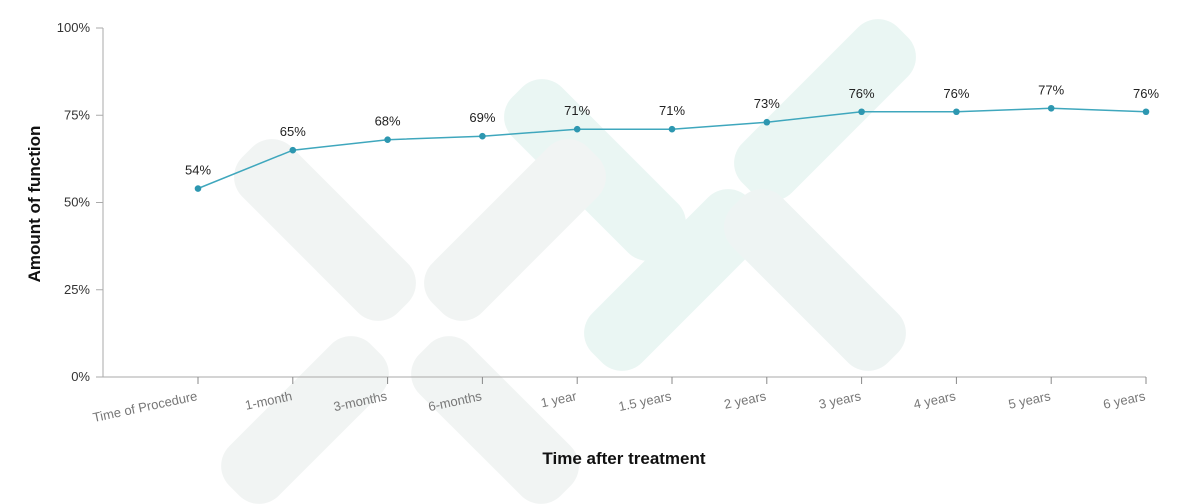  What do you see at coordinates (293, 131) in the screenshot?
I see `data-label: 65%` at bounding box center [293, 131].